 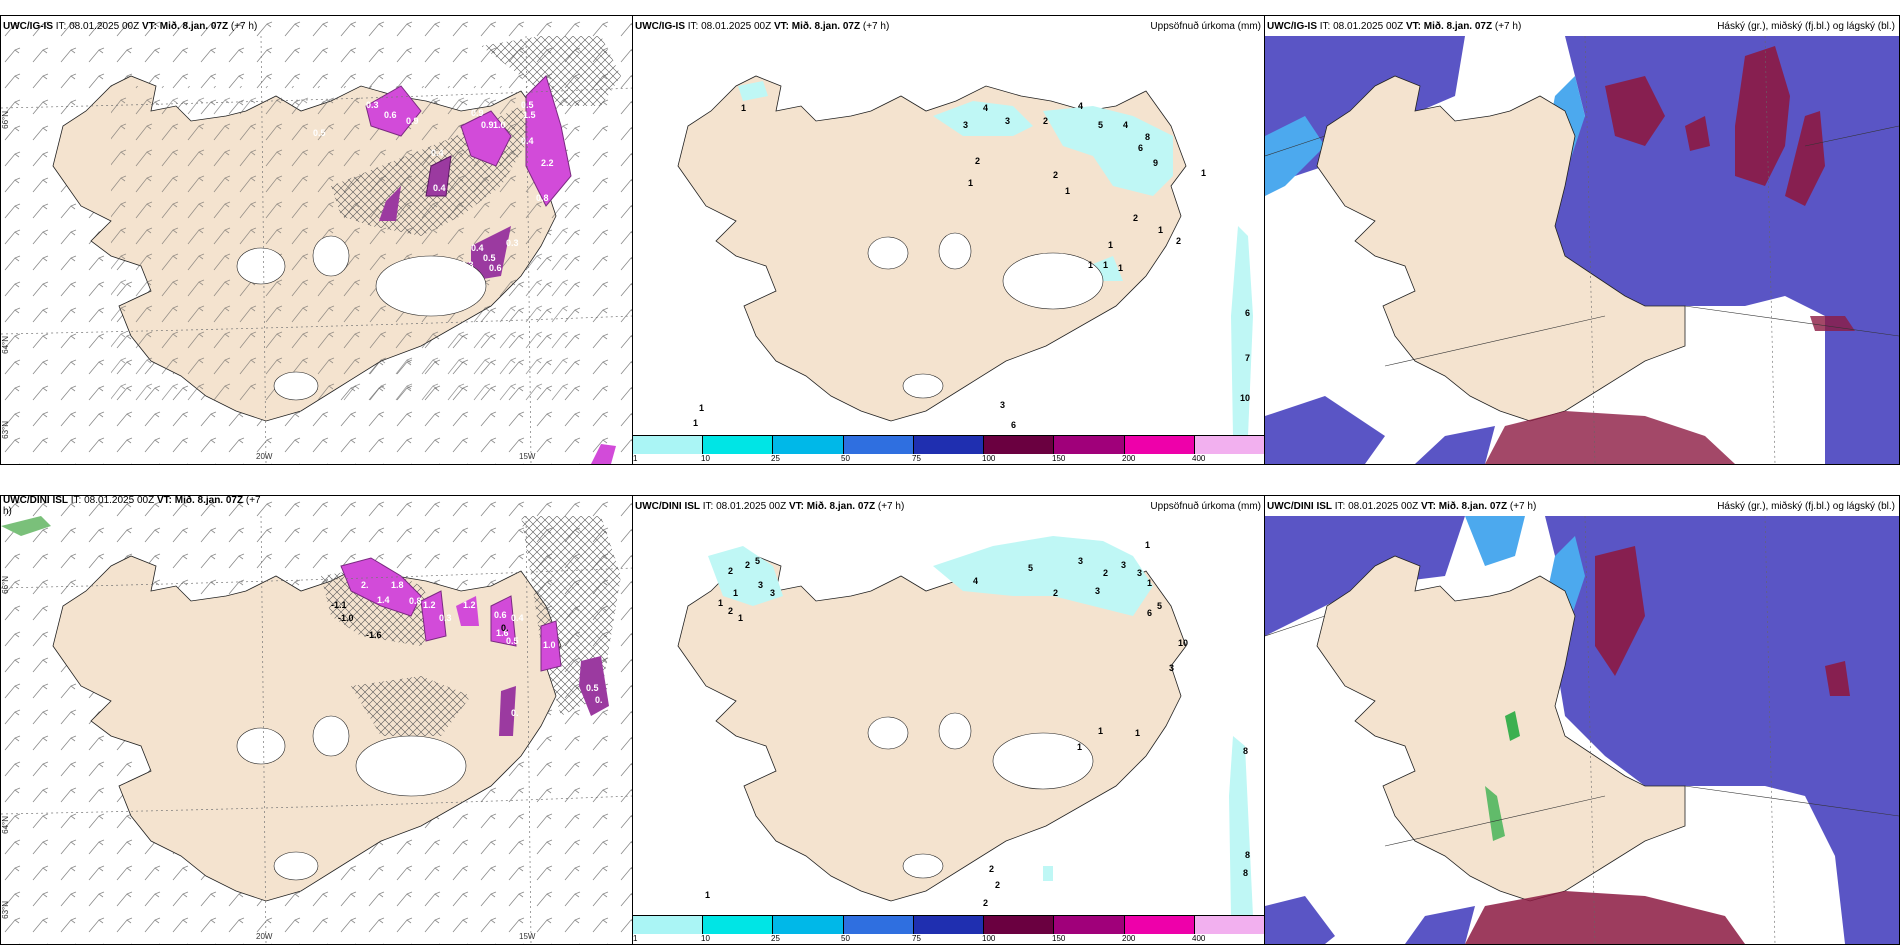 I want to click on wind-value: 0.3, so click(x=372, y=105).